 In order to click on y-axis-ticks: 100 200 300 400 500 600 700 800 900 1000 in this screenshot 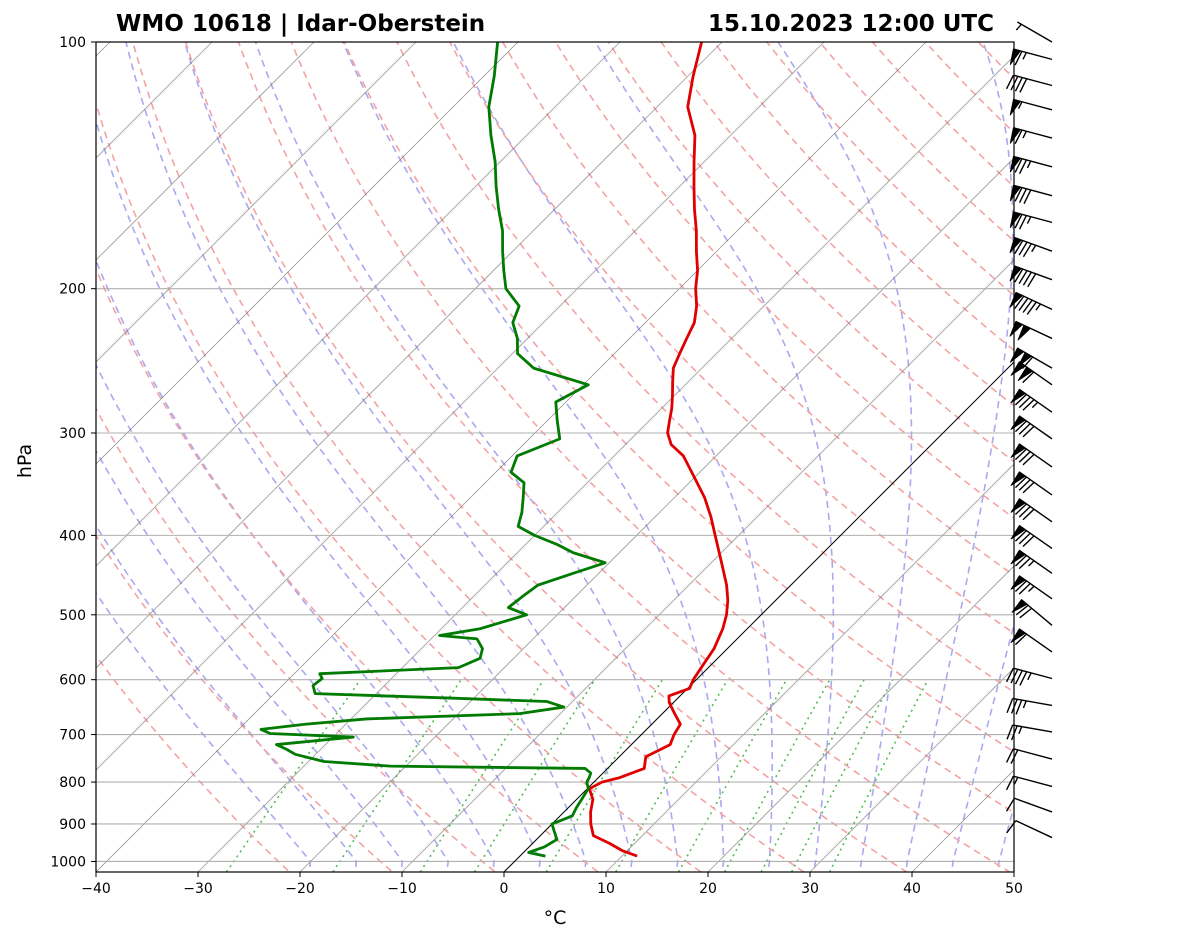, I will do `click(73, 452)`.